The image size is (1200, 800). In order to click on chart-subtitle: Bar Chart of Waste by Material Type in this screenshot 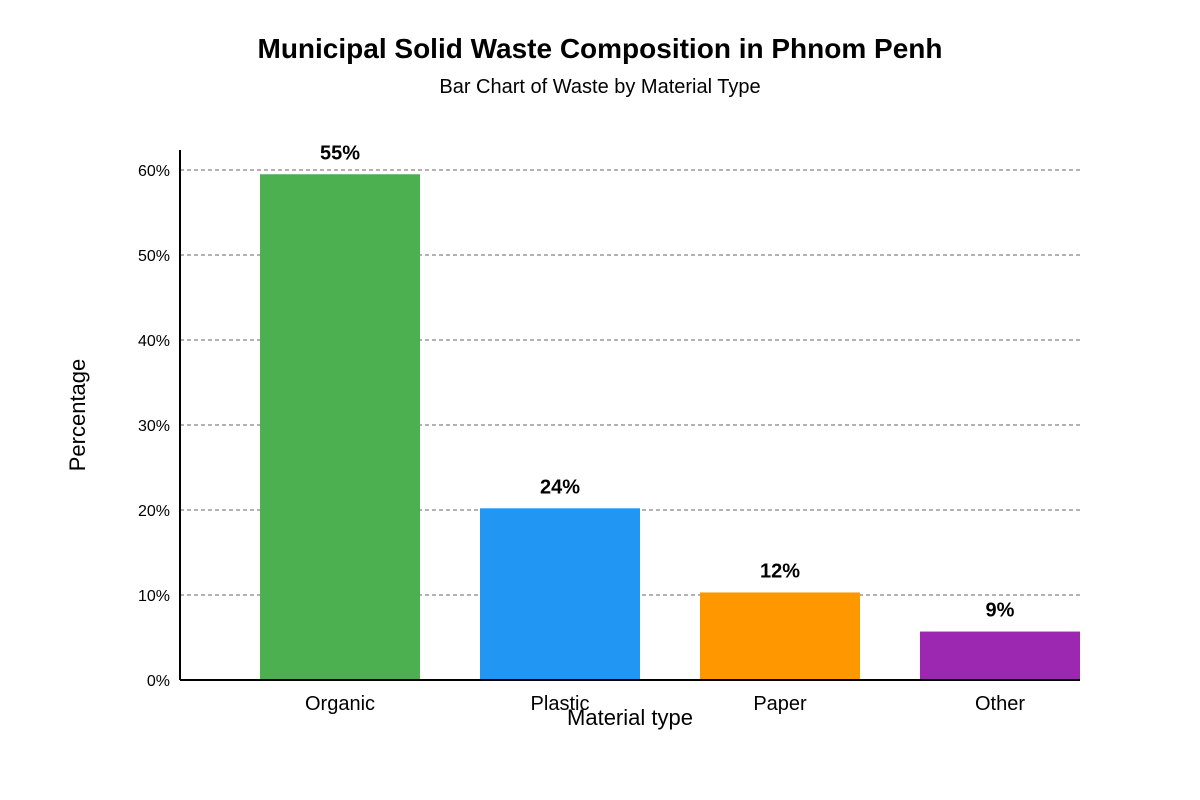, I will do `click(600, 87)`.